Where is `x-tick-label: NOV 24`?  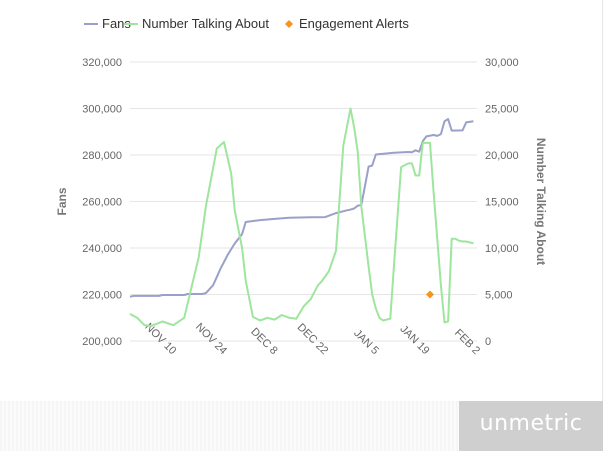 x-tick-label: NOV 24 is located at coordinates (211, 339).